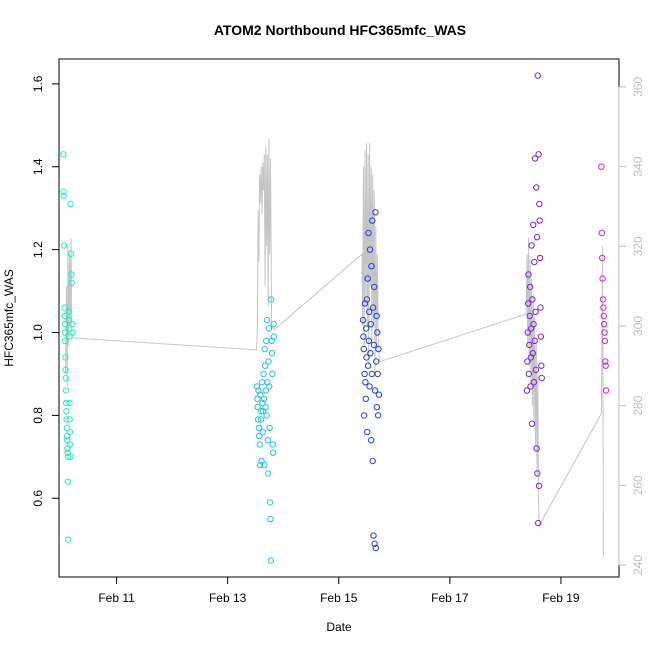  I want to click on x-axis: Feb 11 Feb 13 Feb 15 Feb 17 Feb 19, so click(339, 590).